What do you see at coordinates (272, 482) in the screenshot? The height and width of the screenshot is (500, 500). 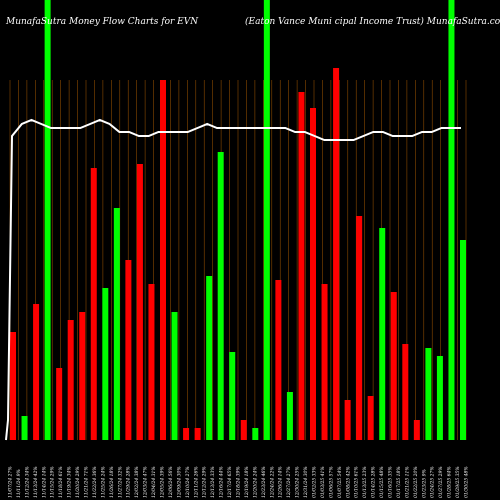 I see `x-tick-label: 12/24/24 22%` at bounding box center [272, 482].